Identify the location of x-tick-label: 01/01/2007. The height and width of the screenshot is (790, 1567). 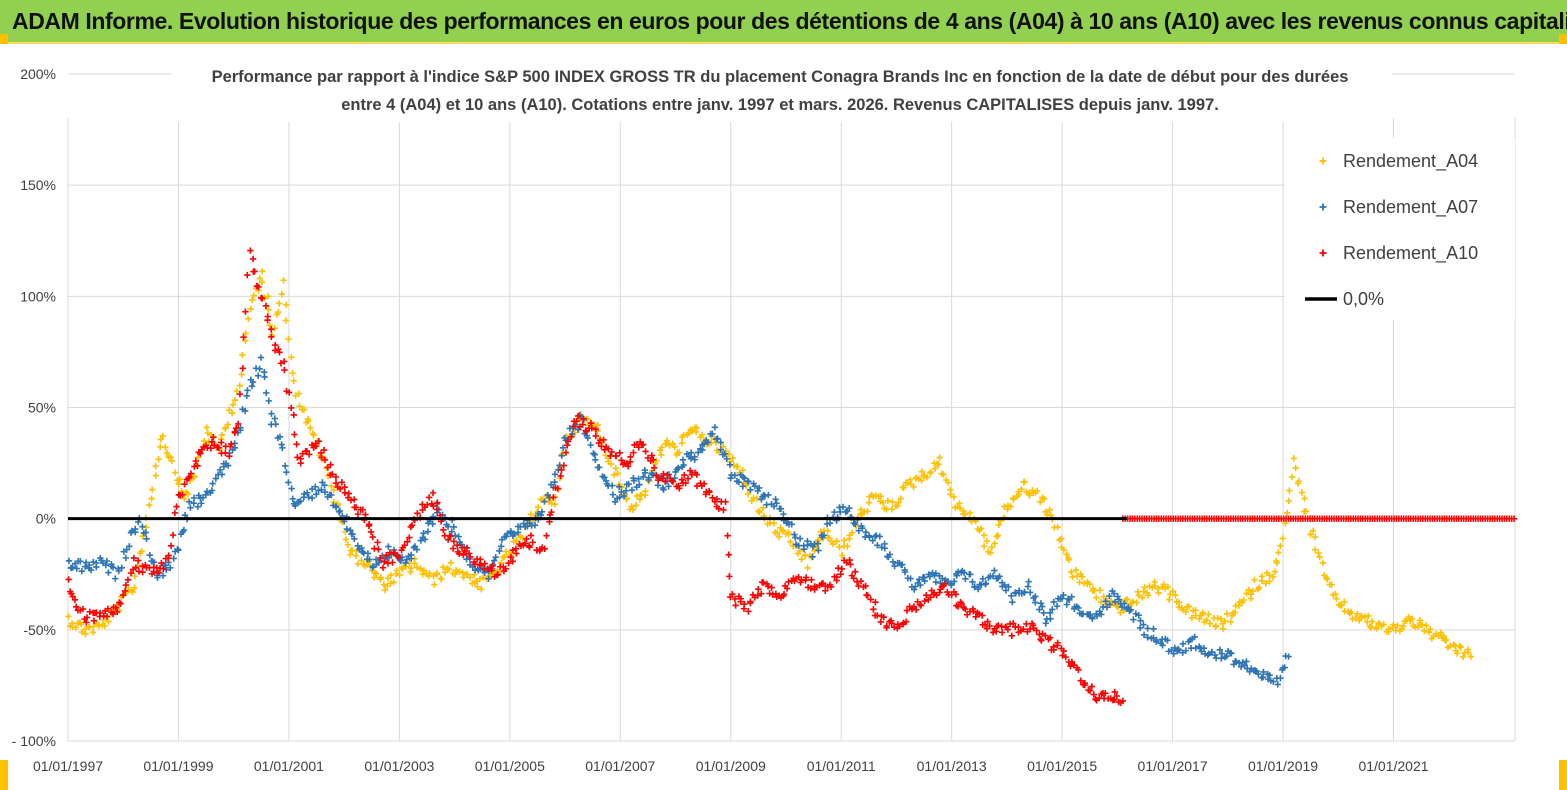
(620, 766).